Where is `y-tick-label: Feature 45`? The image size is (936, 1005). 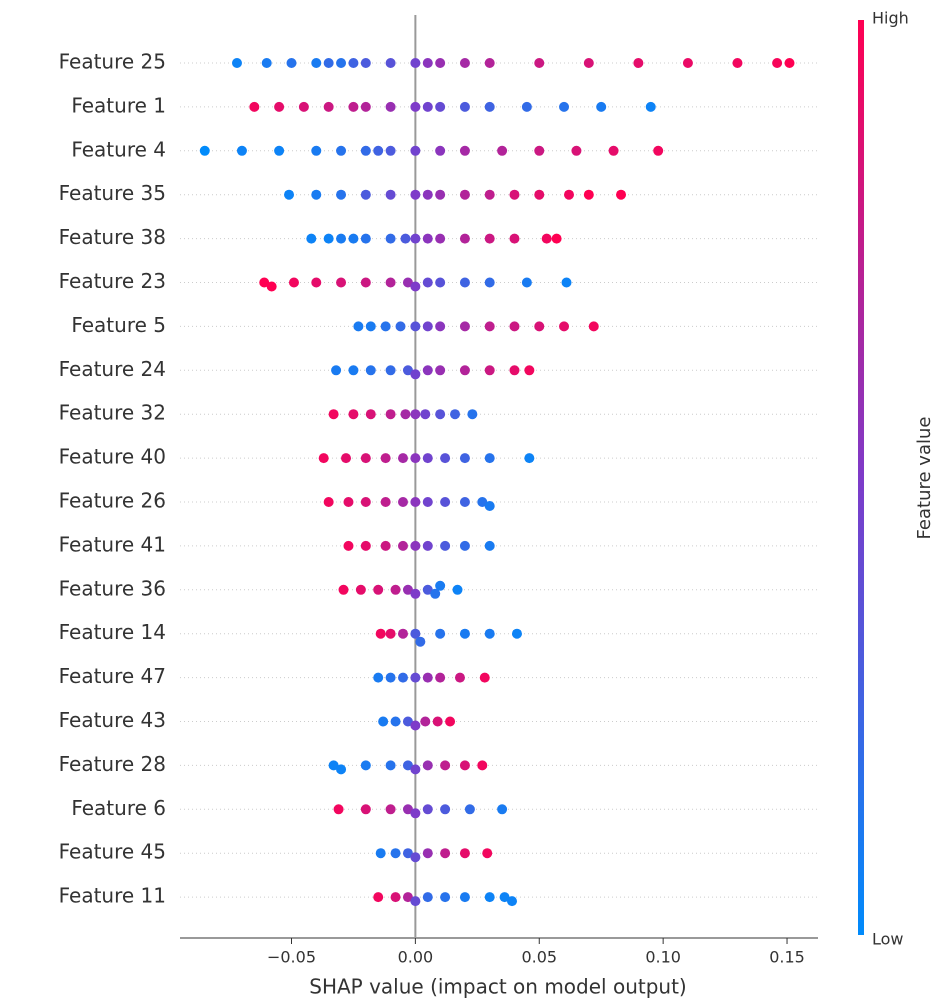 y-tick-label: Feature 45 is located at coordinates (112, 852).